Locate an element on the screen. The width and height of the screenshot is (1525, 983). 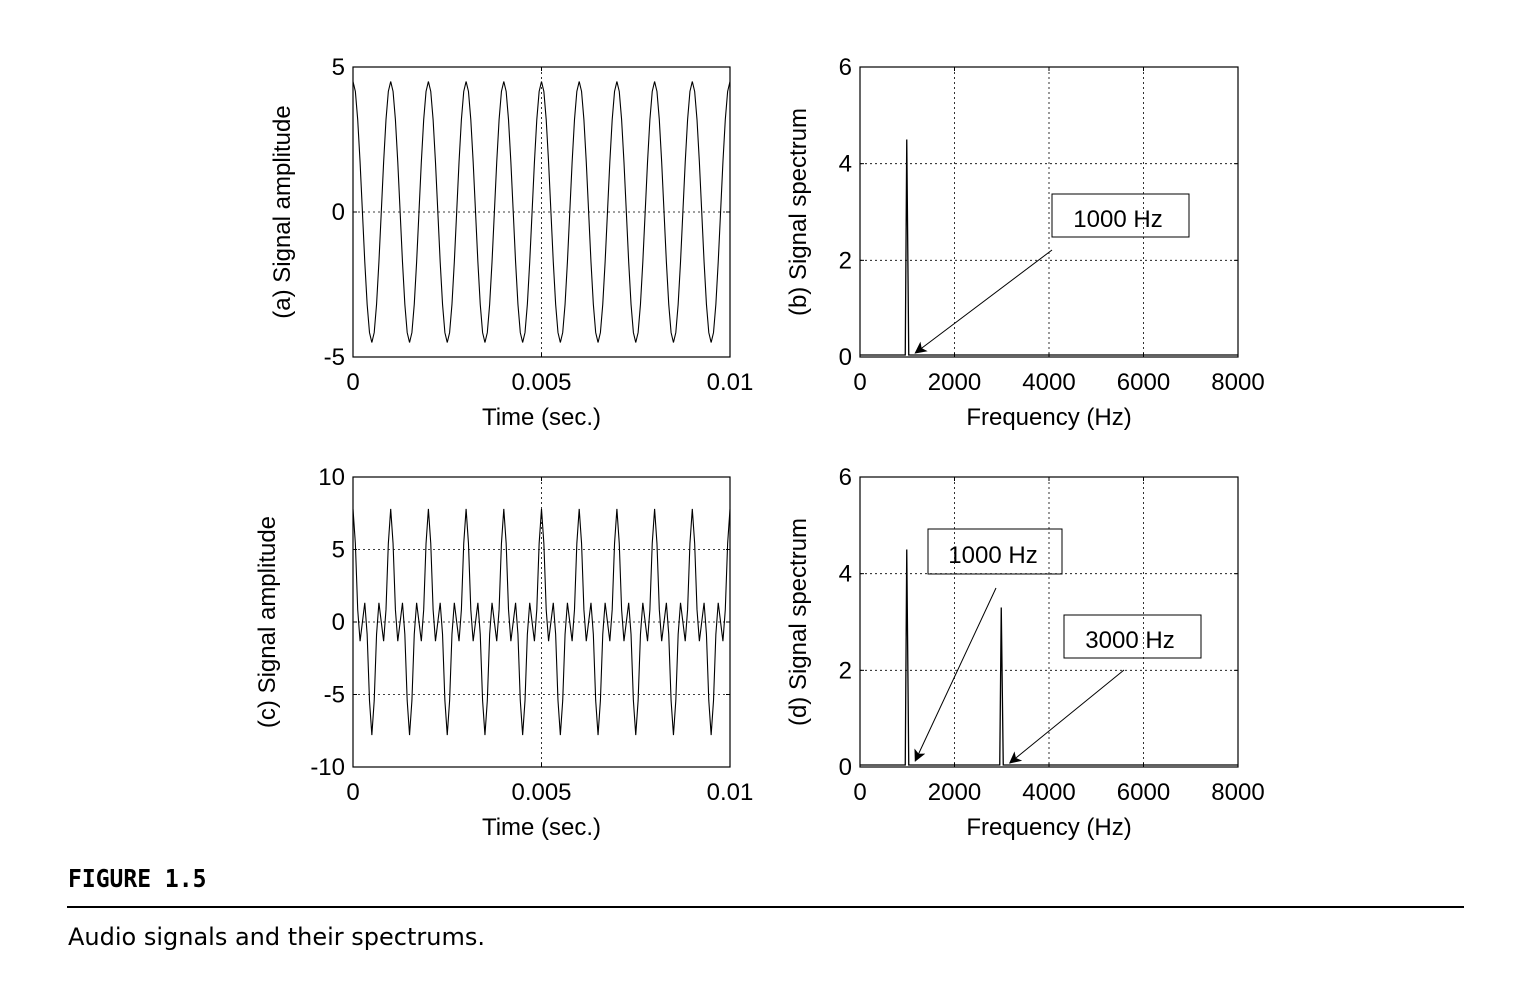
y-axis-label: (a) Signal amplitude is located at coordinates (282, 211).